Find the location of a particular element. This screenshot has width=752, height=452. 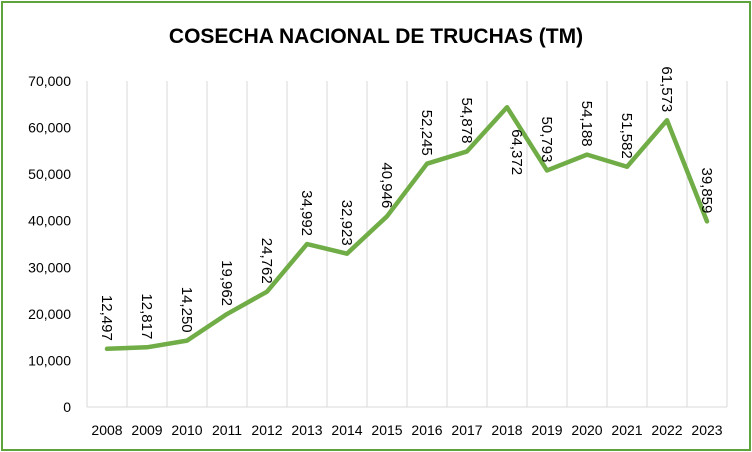

data-label: 40,946 is located at coordinates (386, 185).